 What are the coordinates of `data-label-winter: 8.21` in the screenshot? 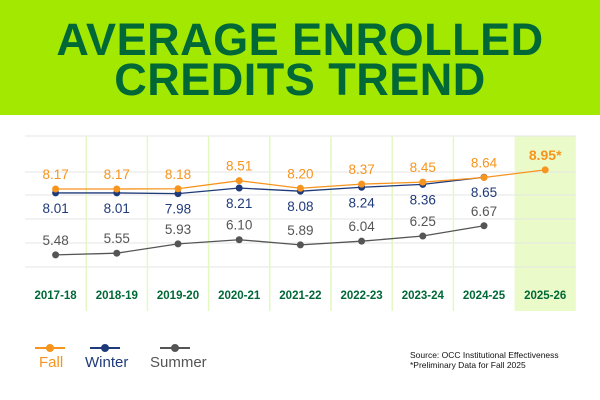 It's located at (239, 203).